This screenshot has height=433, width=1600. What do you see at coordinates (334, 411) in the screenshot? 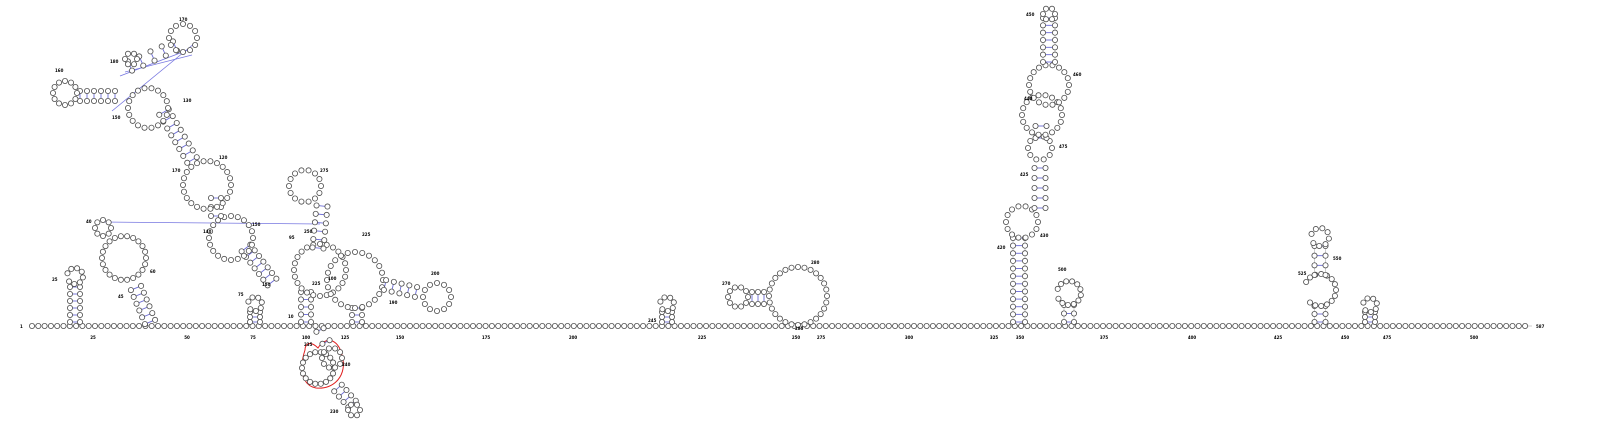
I see `position-label: 230` at bounding box center [334, 411].